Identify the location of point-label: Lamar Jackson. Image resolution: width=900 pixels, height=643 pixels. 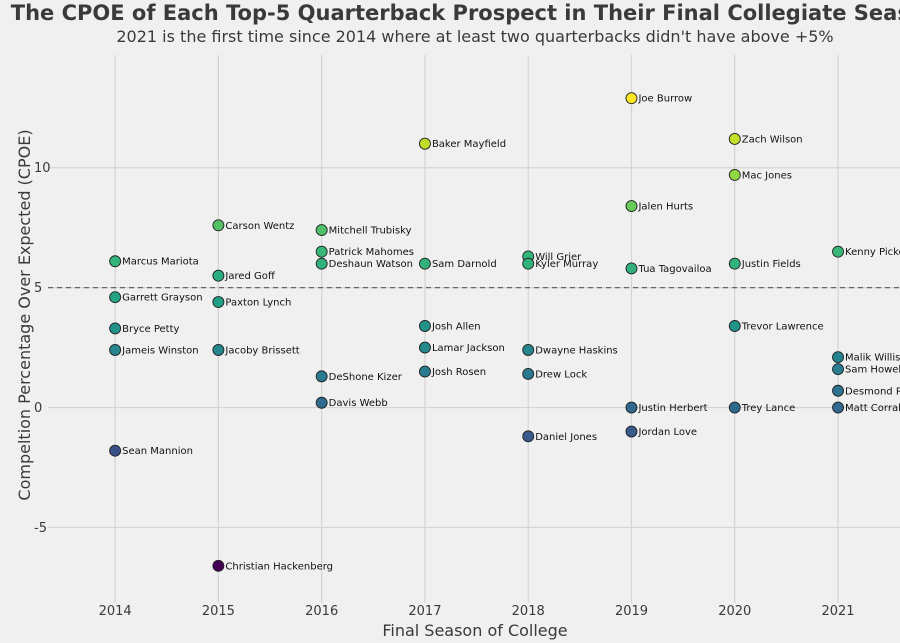
(468, 348).